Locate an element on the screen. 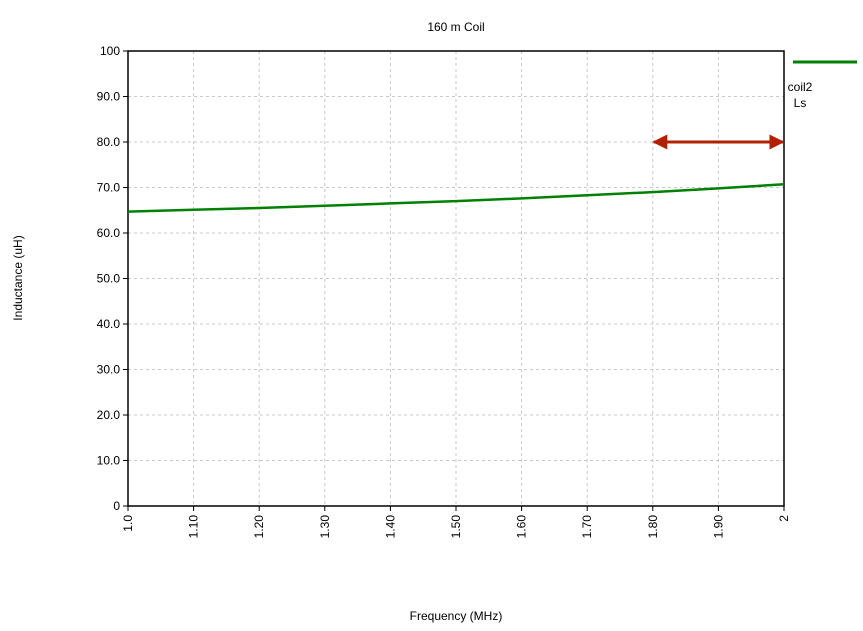 This screenshot has height=631, width=863. x-axis-label: Frequency (MHz) is located at coordinates (456, 616).